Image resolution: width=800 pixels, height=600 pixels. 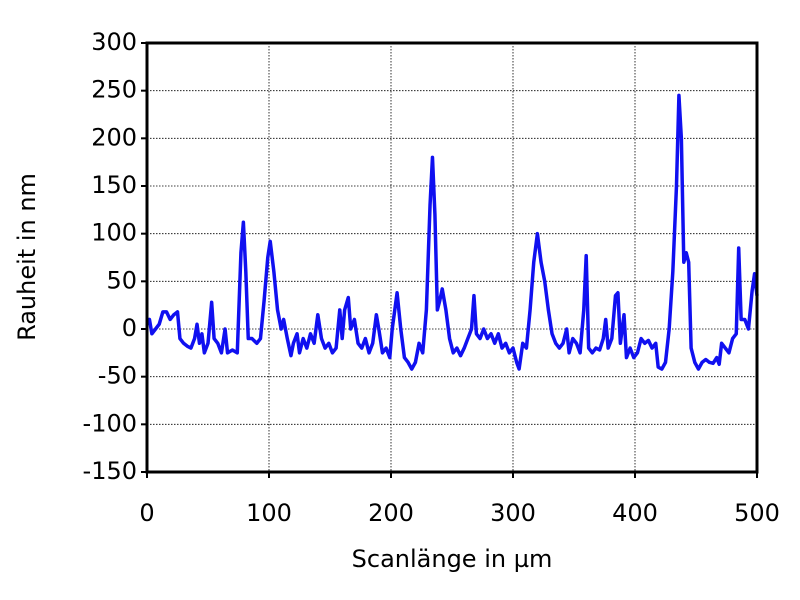 I want to click on x-tick-label: 500, so click(x=757, y=513).